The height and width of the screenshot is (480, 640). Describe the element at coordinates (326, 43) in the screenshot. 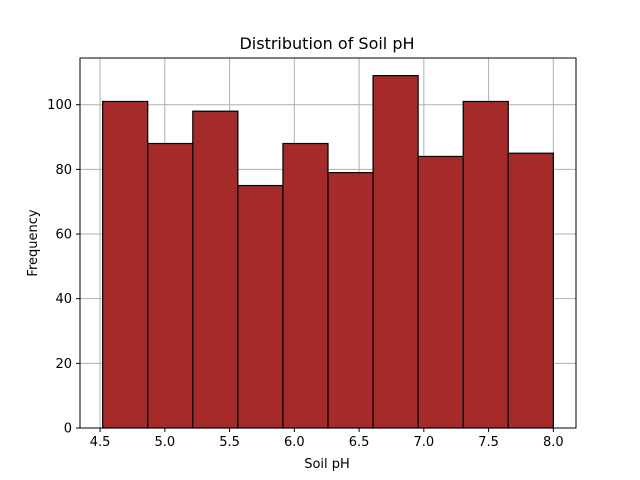

I see `chart-title: Distribution of Soil pH` at that location.